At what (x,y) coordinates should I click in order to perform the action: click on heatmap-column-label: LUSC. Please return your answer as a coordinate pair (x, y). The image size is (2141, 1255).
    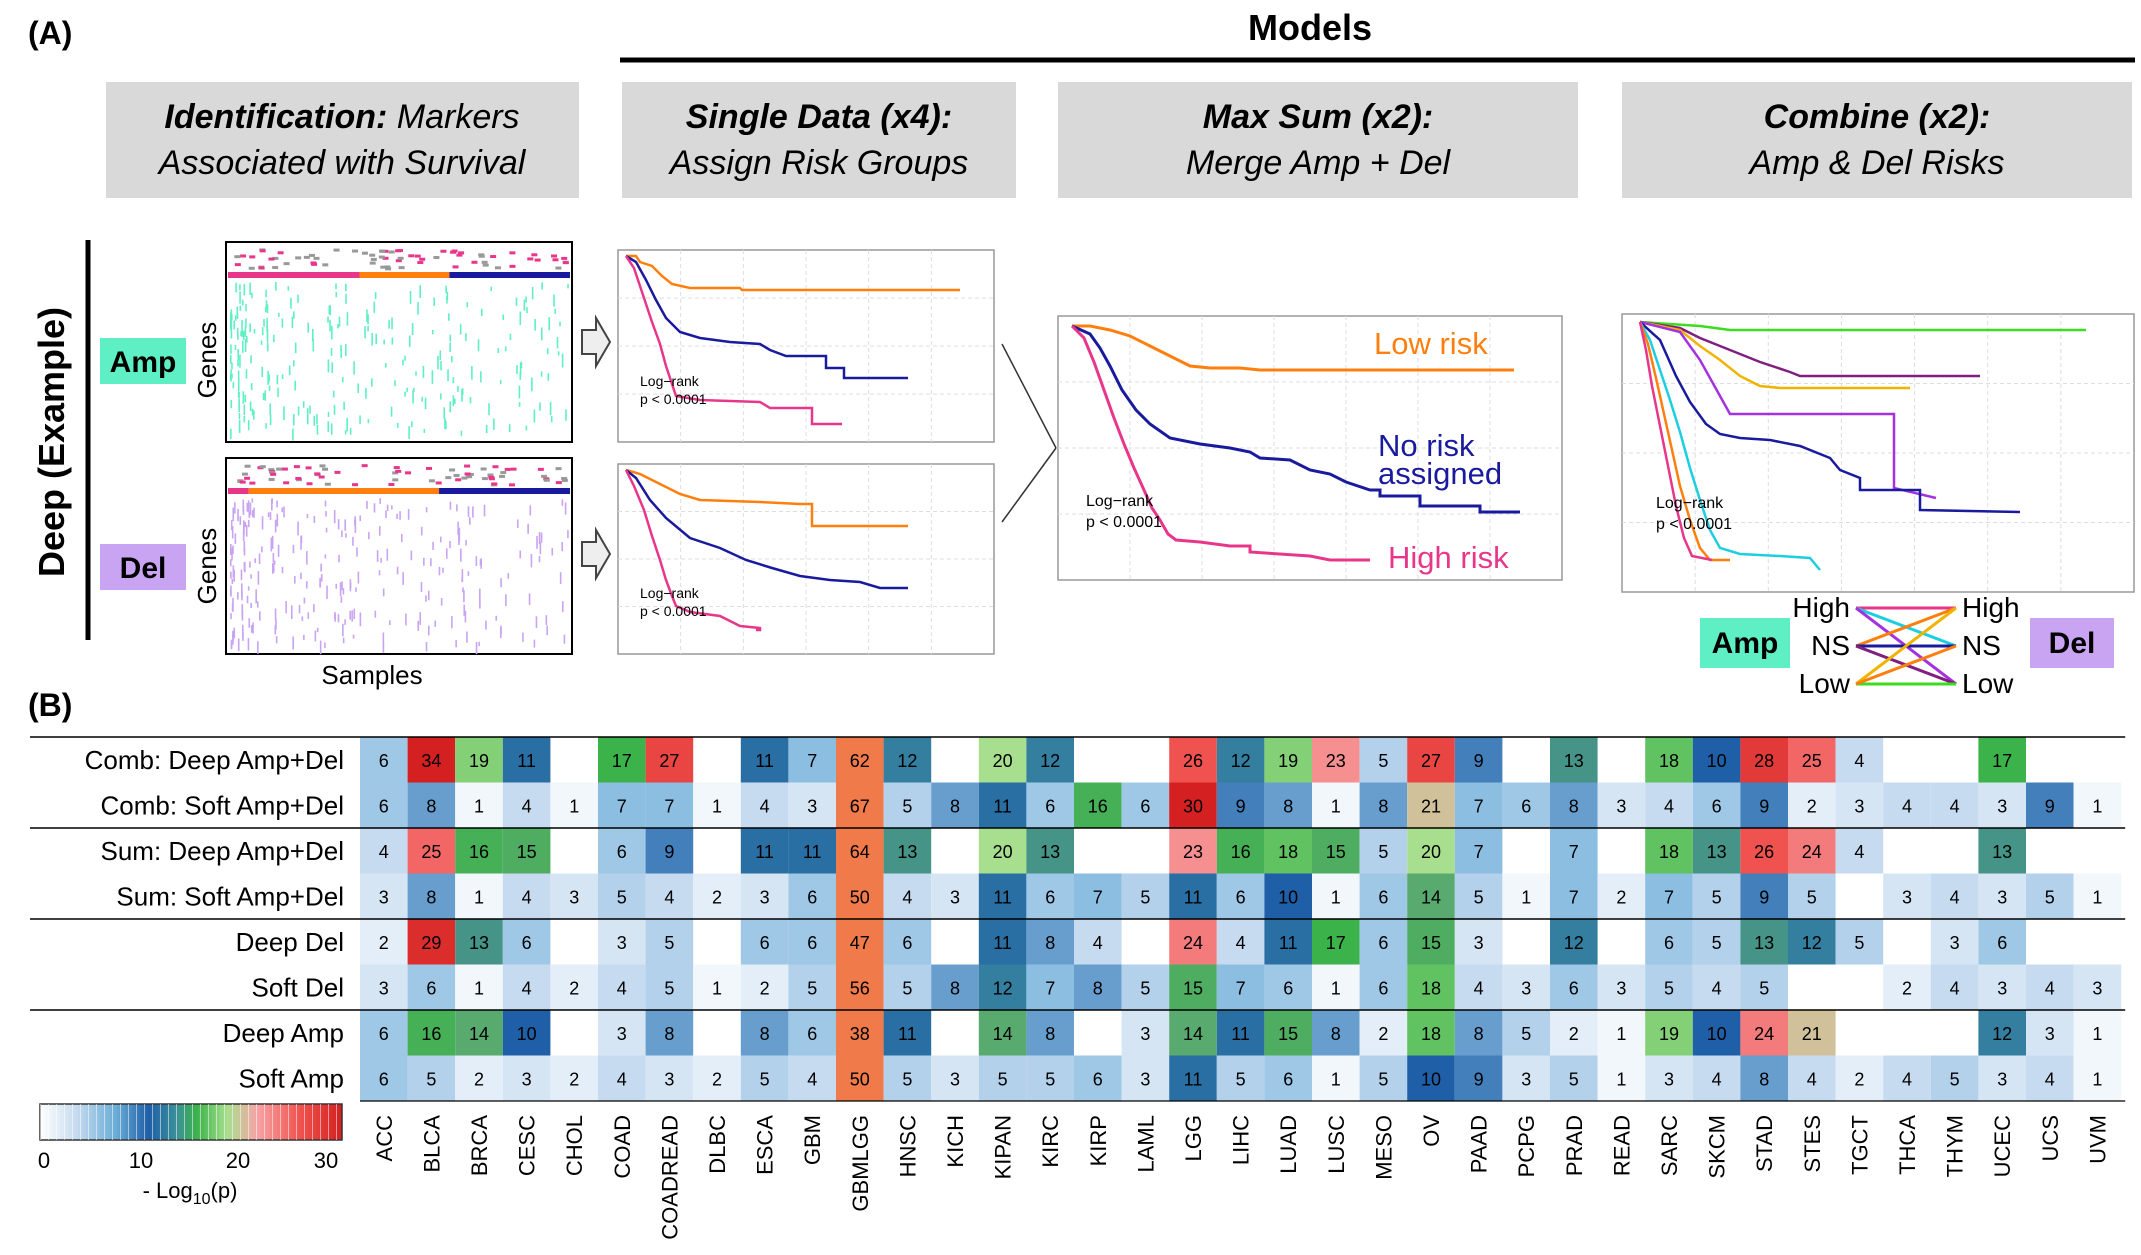
    Looking at the image, I should click on (1336, 1144).